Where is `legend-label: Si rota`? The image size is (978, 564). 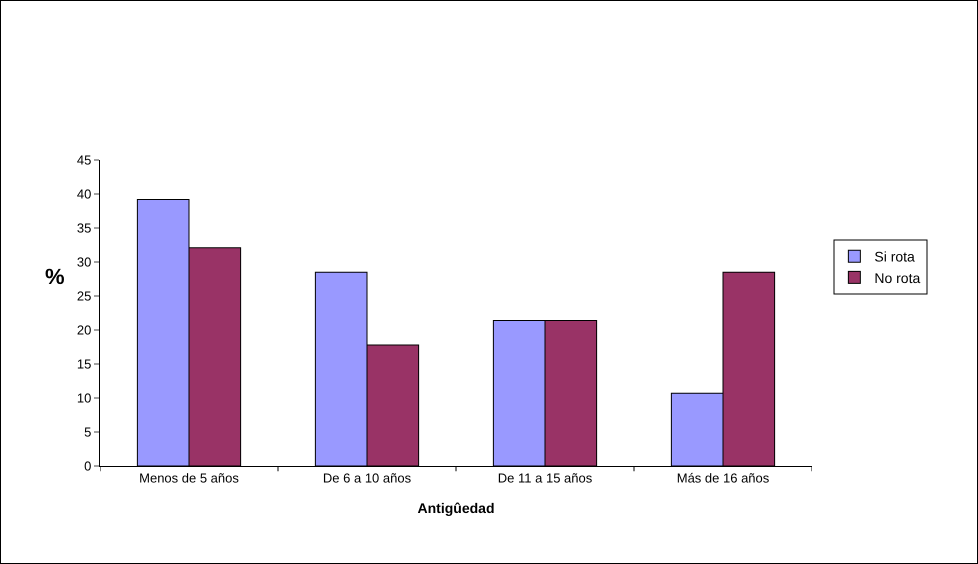 legend-label: Si rota is located at coordinates (895, 256).